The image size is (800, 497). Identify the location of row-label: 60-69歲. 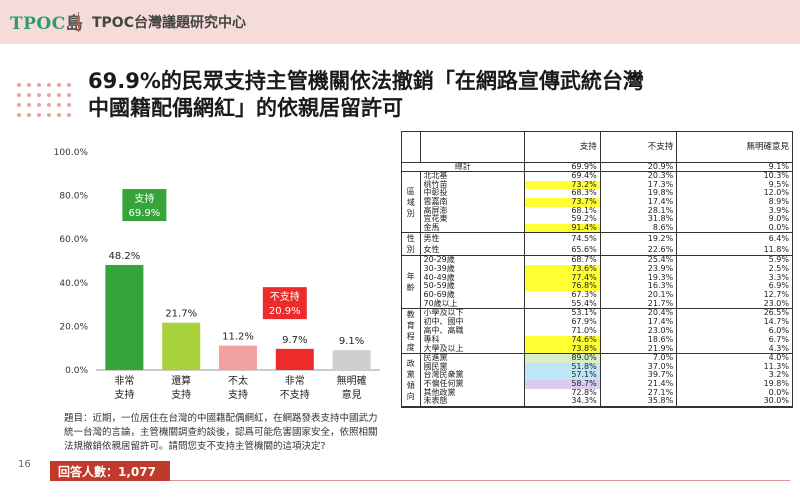
(472, 295).